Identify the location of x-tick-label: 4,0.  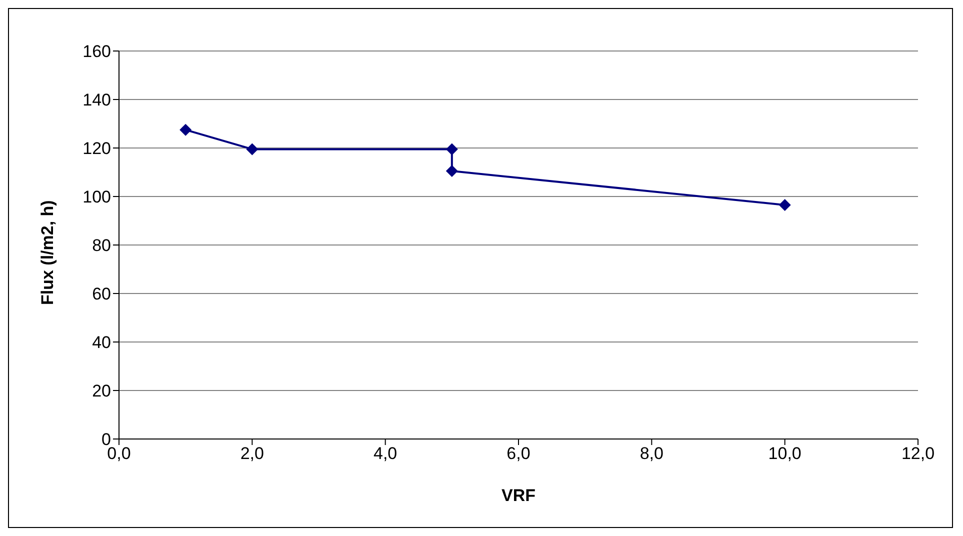
(386, 454).